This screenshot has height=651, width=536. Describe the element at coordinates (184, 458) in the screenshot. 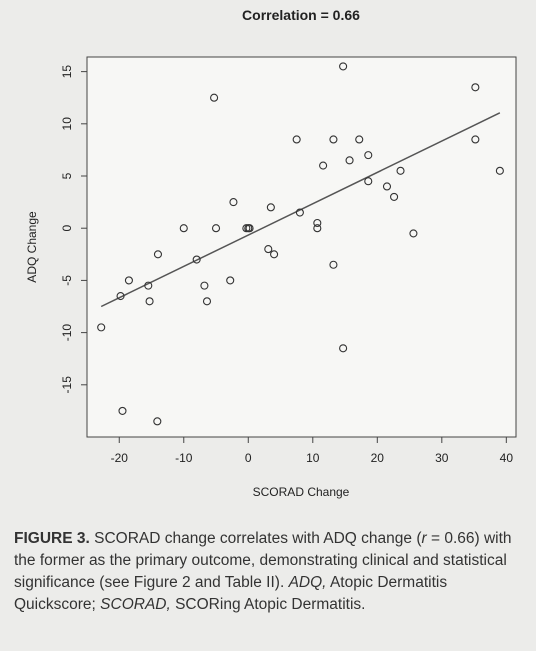

I see `x-tick-label: -10` at that location.